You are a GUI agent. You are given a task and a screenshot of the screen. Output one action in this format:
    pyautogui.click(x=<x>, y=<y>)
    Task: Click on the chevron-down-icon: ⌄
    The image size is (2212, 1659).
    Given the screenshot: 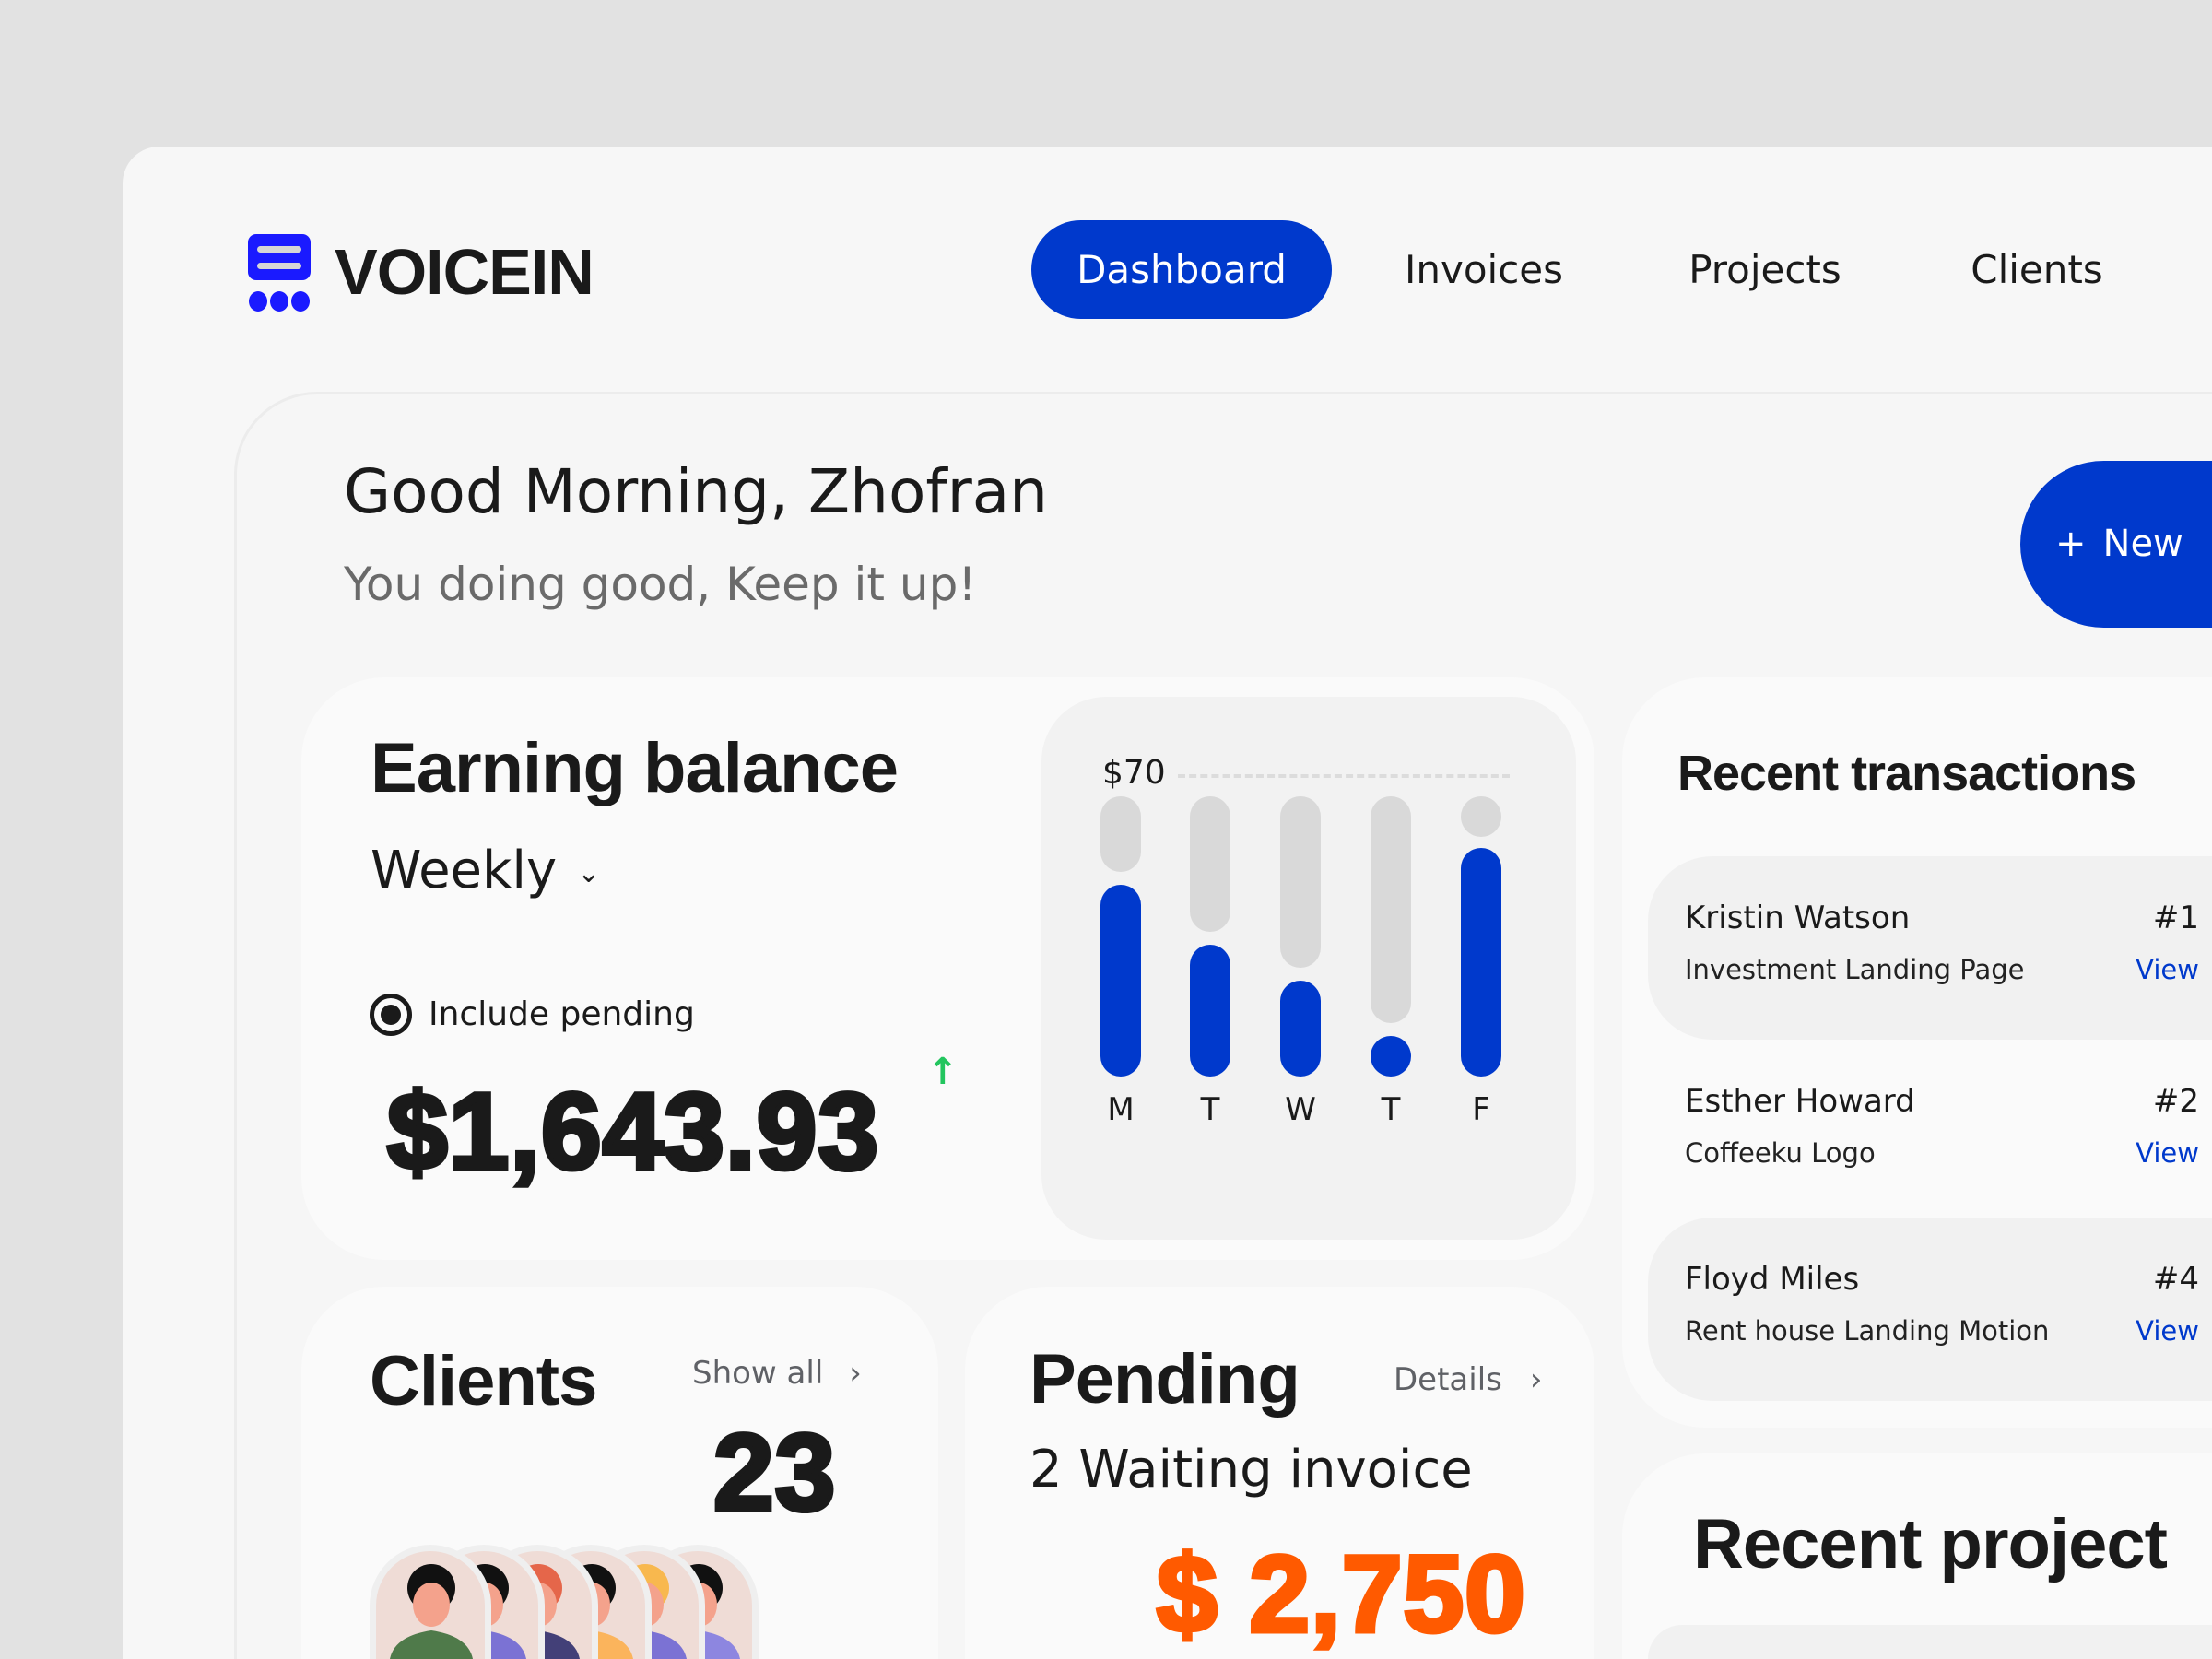 What is the action you would take?
    pyautogui.click(x=589, y=873)
    